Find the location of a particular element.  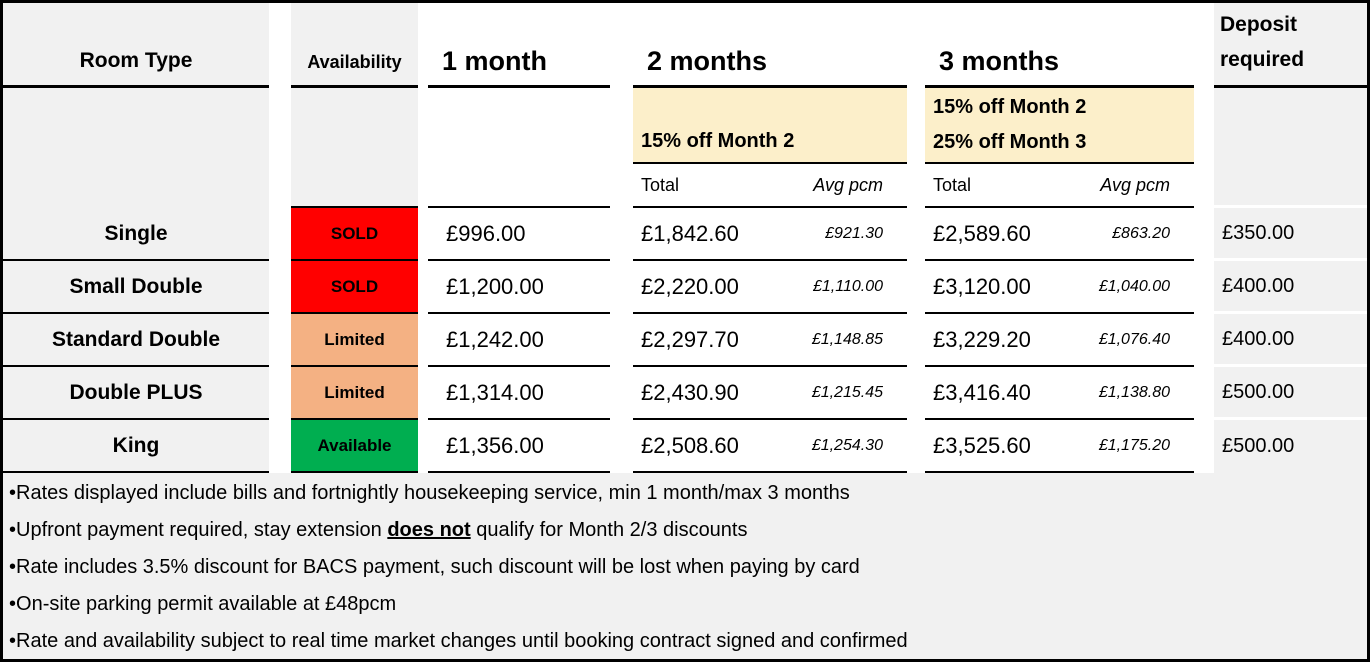

price-2-months-avg: £921.30 is located at coordinates (849, 234).